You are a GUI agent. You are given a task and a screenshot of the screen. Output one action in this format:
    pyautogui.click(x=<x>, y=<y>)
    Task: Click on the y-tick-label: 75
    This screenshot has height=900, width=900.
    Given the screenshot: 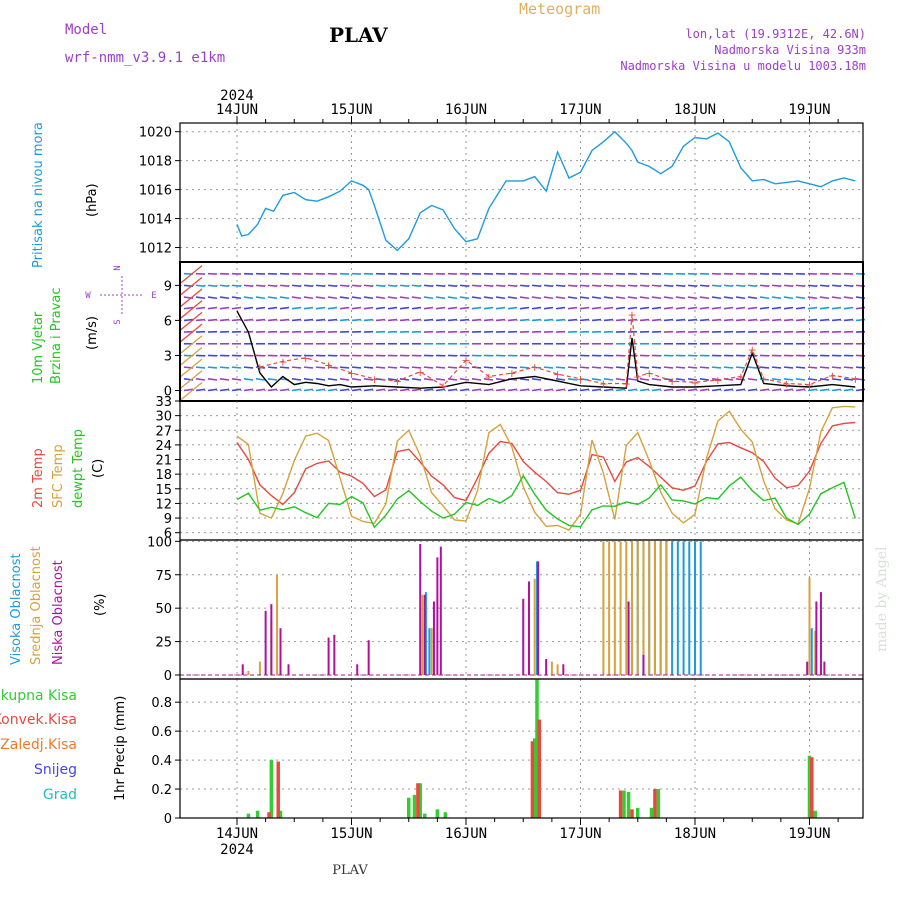 What is the action you would take?
    pyautogui.click(x=163, y=576)
    